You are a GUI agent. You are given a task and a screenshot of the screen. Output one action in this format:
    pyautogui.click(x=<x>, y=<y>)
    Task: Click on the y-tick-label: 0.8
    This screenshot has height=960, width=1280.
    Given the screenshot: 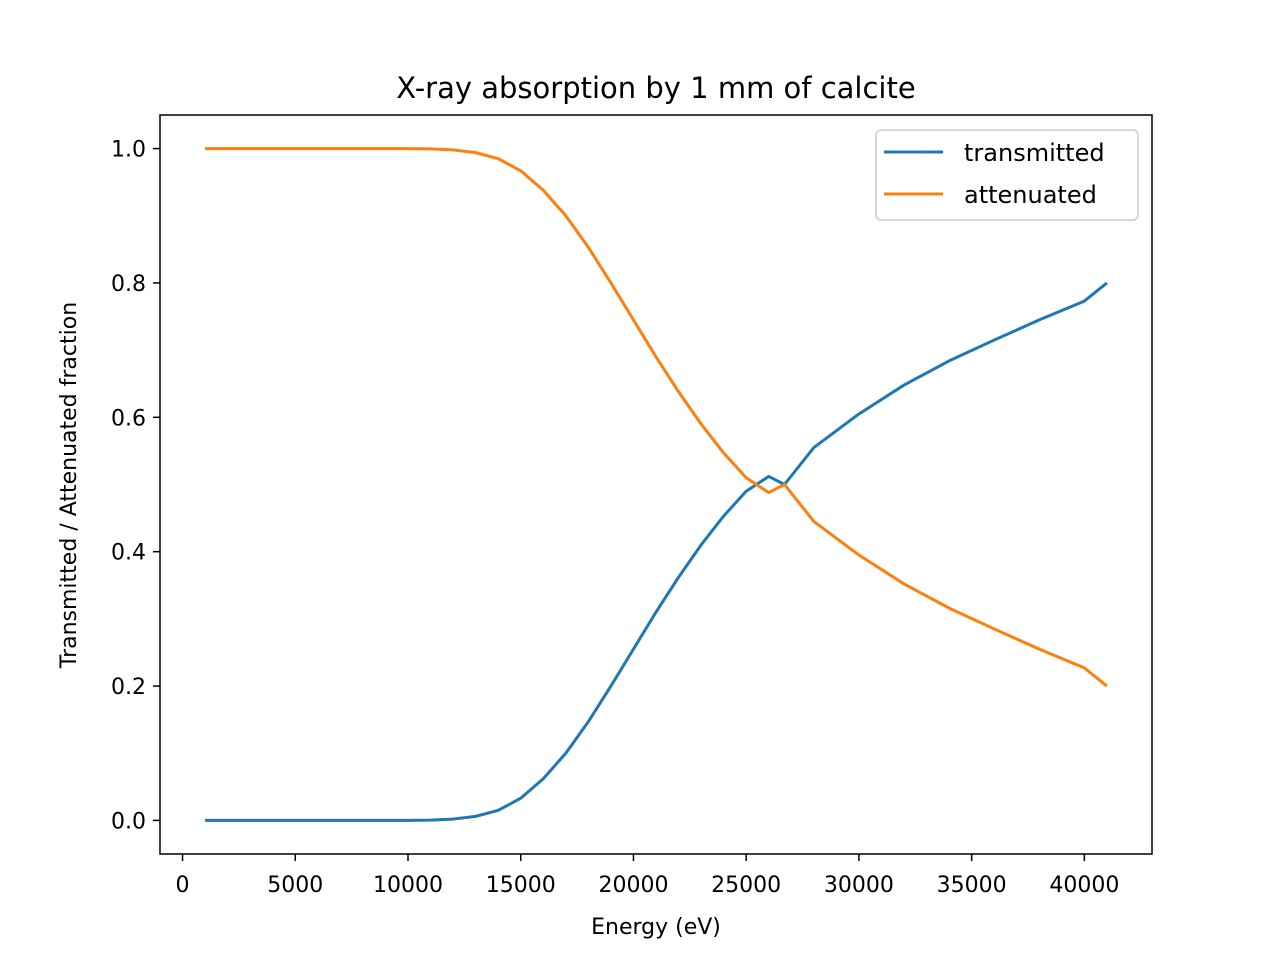 What is the action you would take?
    pyautogui.click(x=128, y=284)
    